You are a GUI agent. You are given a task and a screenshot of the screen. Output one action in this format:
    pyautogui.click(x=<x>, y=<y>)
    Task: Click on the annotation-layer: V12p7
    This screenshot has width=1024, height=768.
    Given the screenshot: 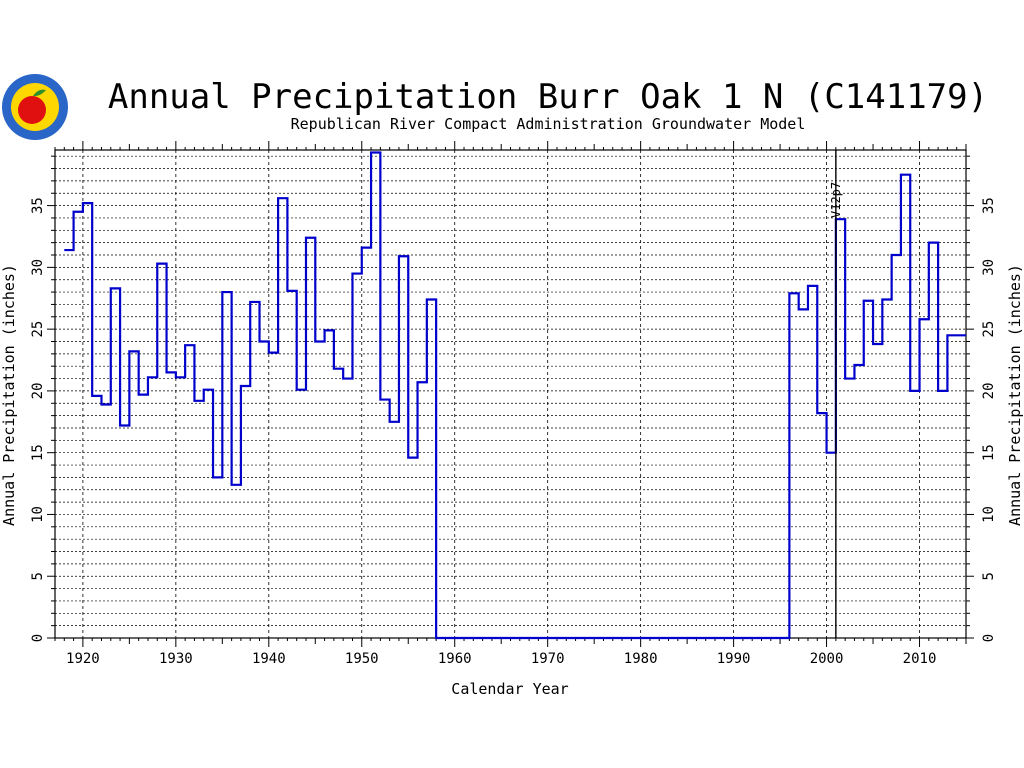 What is the action you would take?
    pyautogui.click(x=836, y=394)
    